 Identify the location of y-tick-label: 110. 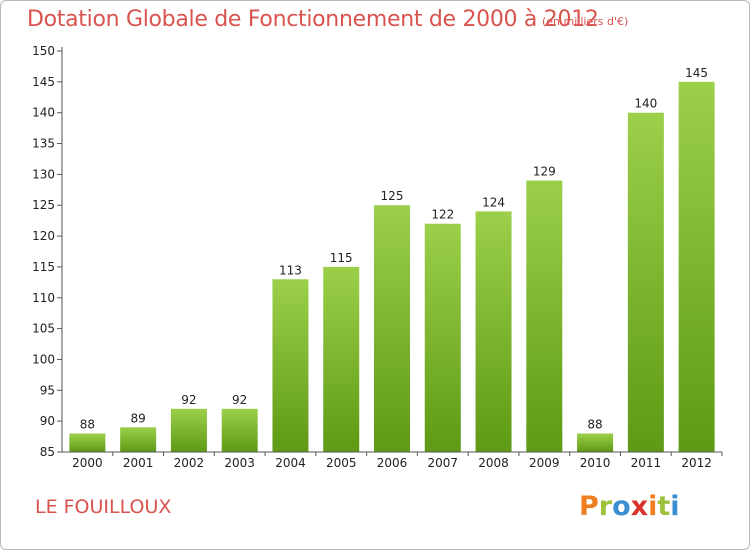
(43, 298).